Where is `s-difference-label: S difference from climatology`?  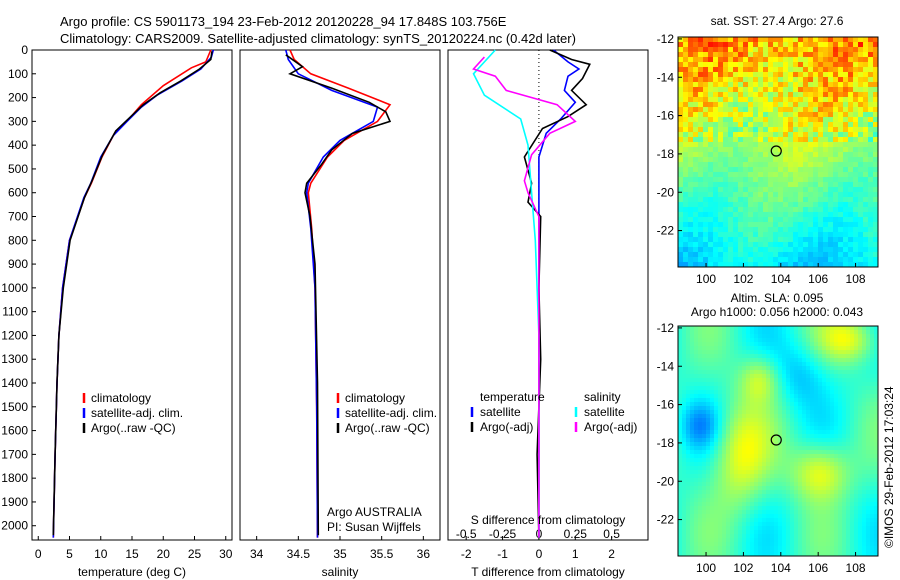
s-difference-label: S difference from climatology is located at coordinates (548, 520).